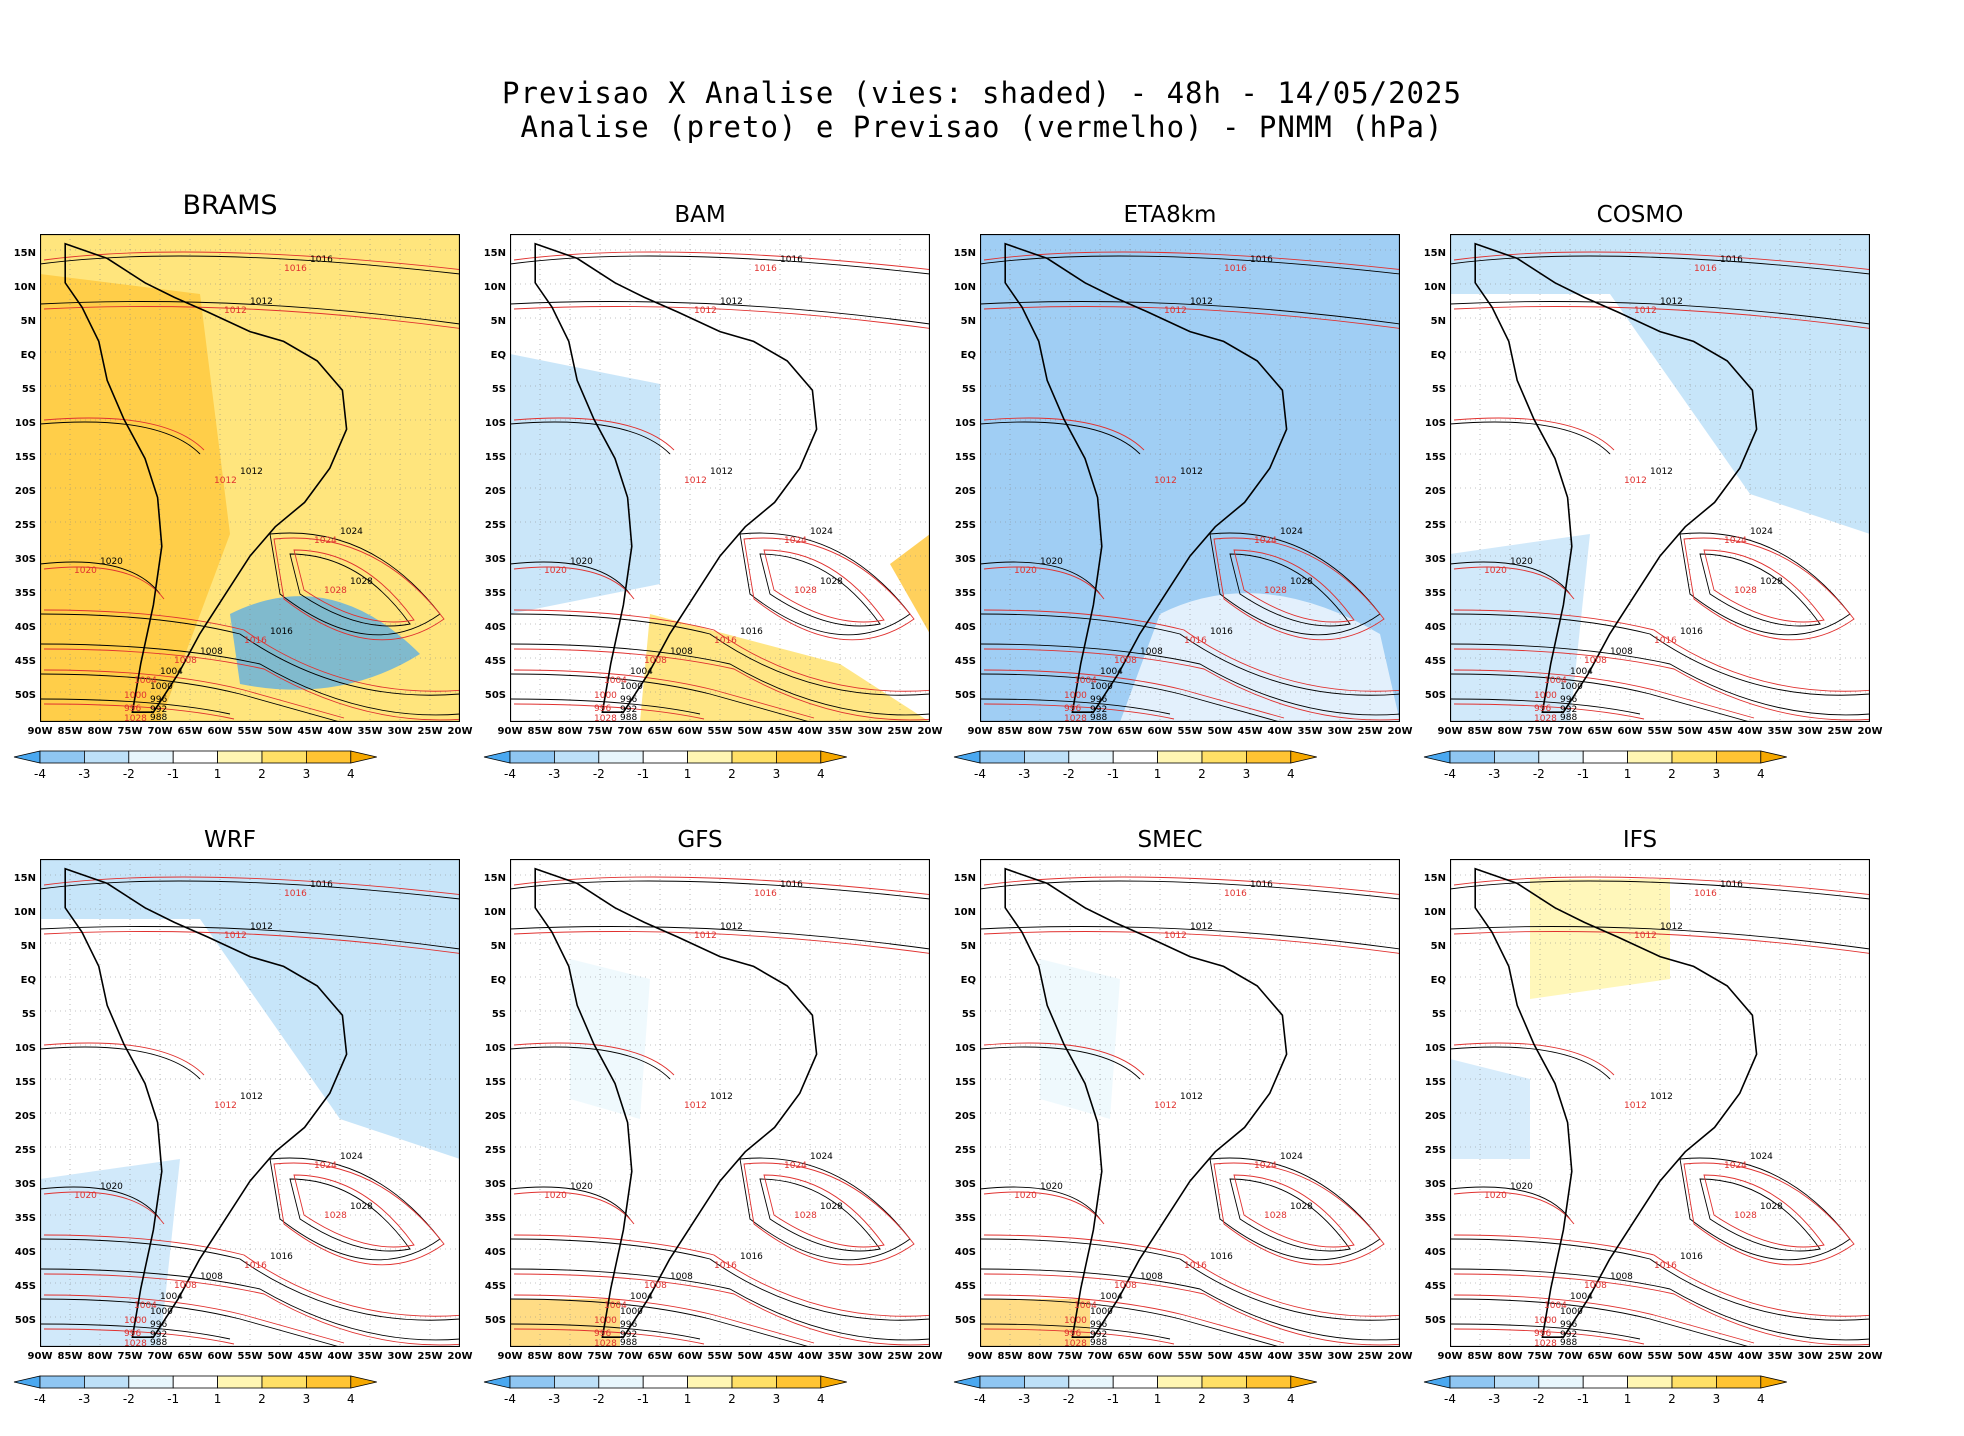  Describe the element at coordinates (630, 731) in the screenshot. I see `lon-label: 70W` at that location.